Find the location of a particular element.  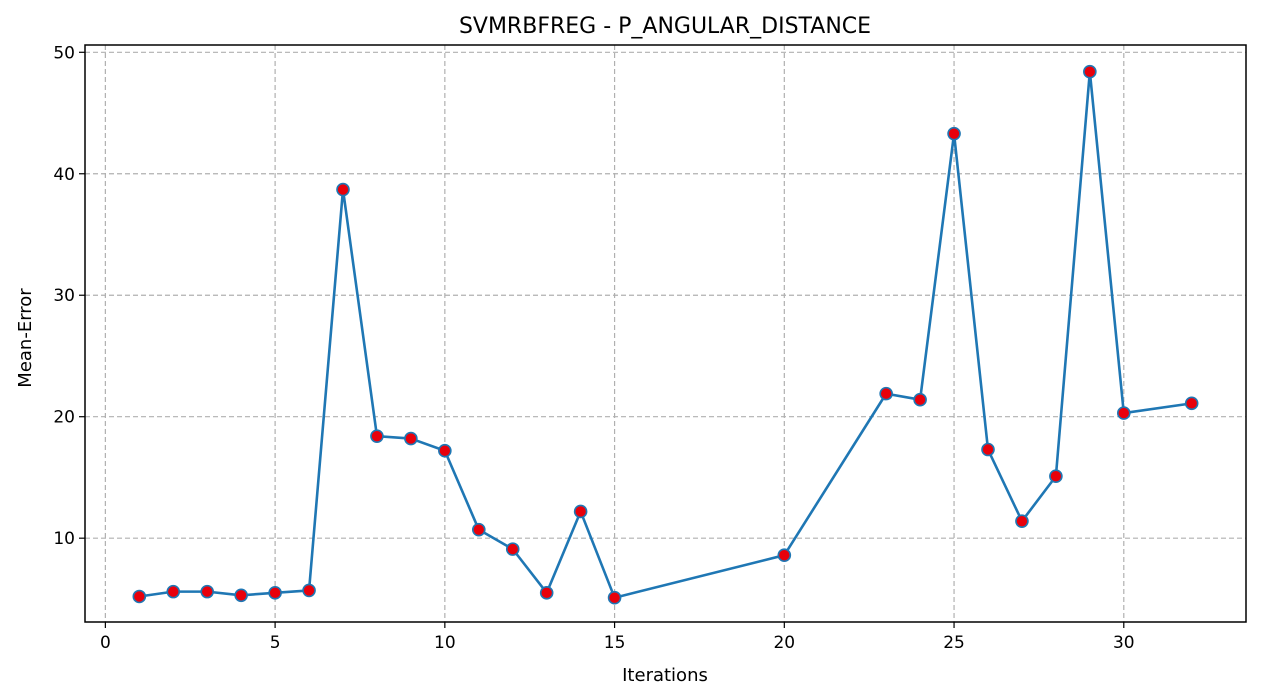

y-tick-label: 20 is located at coordinates (64, 418).